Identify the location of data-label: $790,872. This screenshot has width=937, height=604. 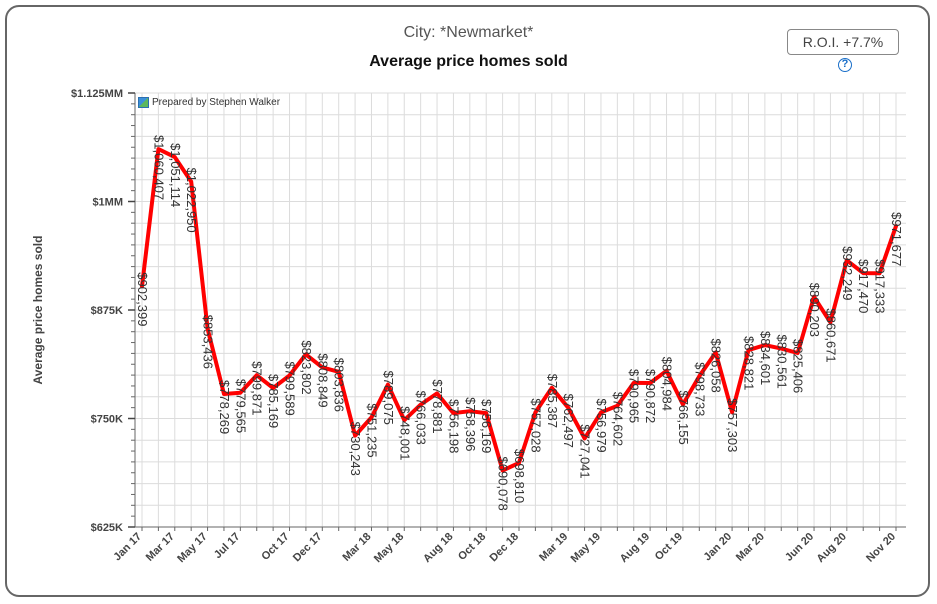
(650, 396).